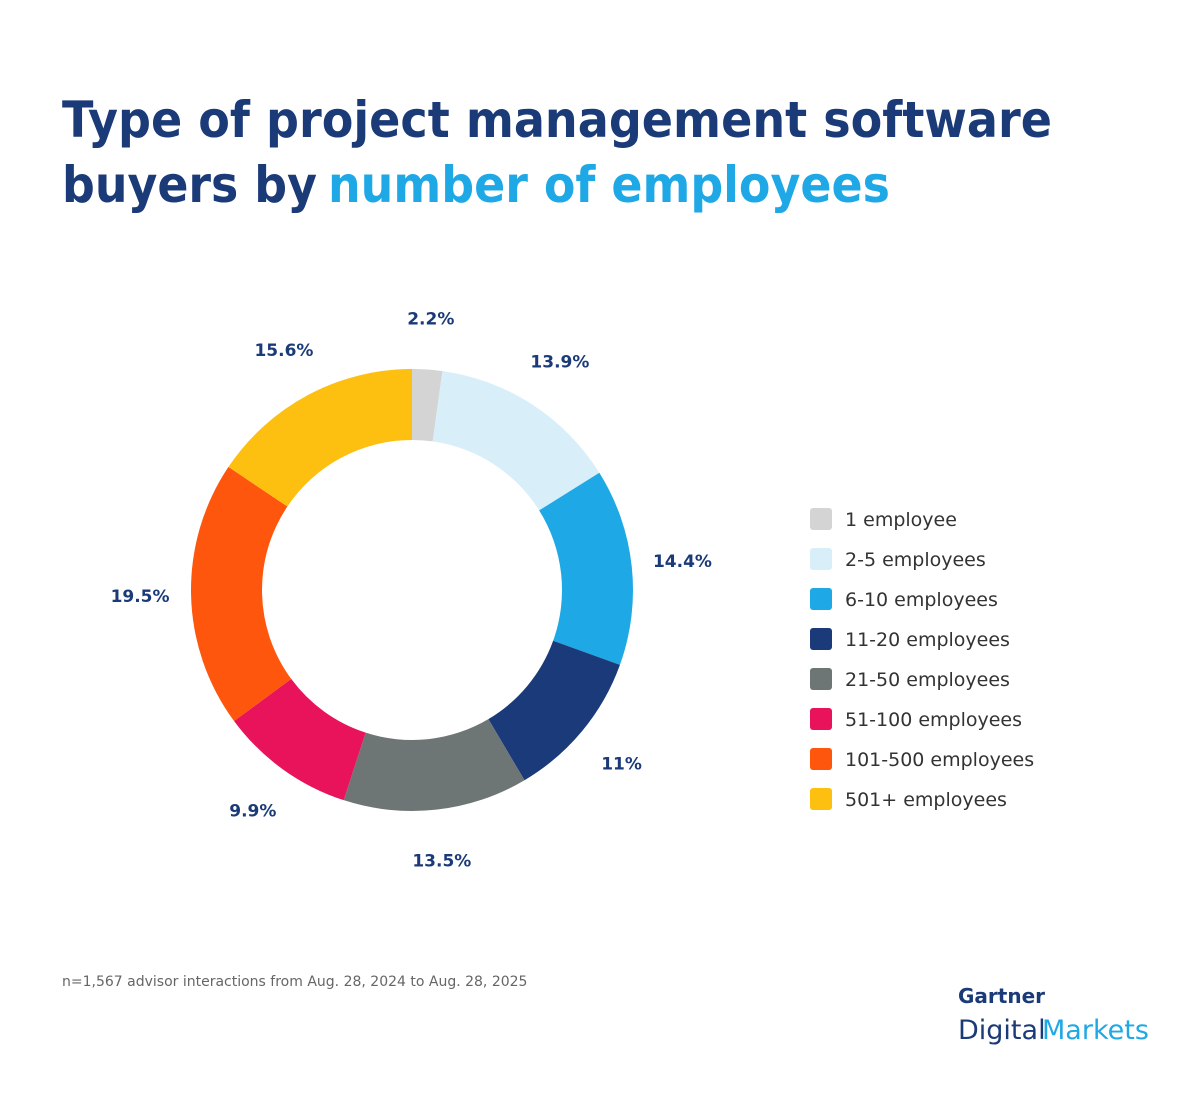 The image size is (1200, 1100). Describe the element at coordinates (430, 320) in the screenshot. I see `value-label: 2.2%` at that location.